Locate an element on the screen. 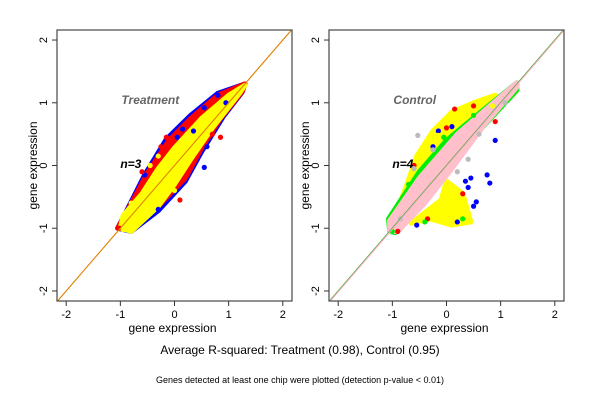 This screenshot has width=600, height=400. panel-title: Treatment is located at coordinates (150, 100).